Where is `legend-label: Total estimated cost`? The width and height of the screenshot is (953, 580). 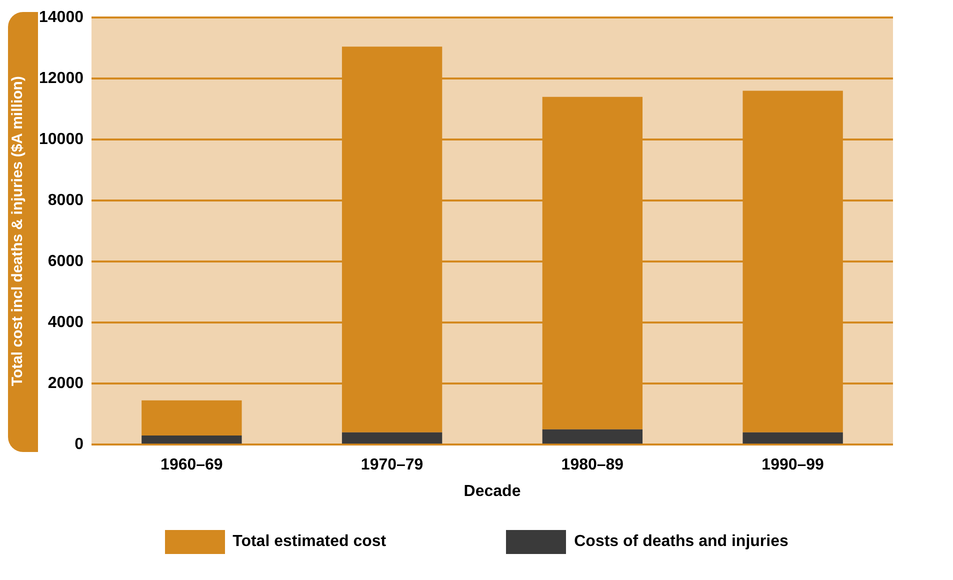
legend-label: Total estimated cost is located at coordinates (309, 542).